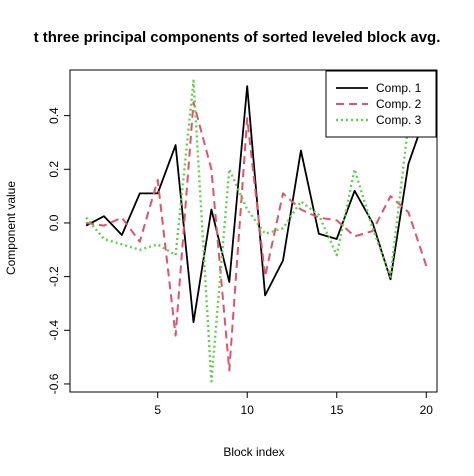 The width and height of the screenshot is (474, 476). I want to click on legend-label-comp-3: Comp. 3, so click(399, 120).